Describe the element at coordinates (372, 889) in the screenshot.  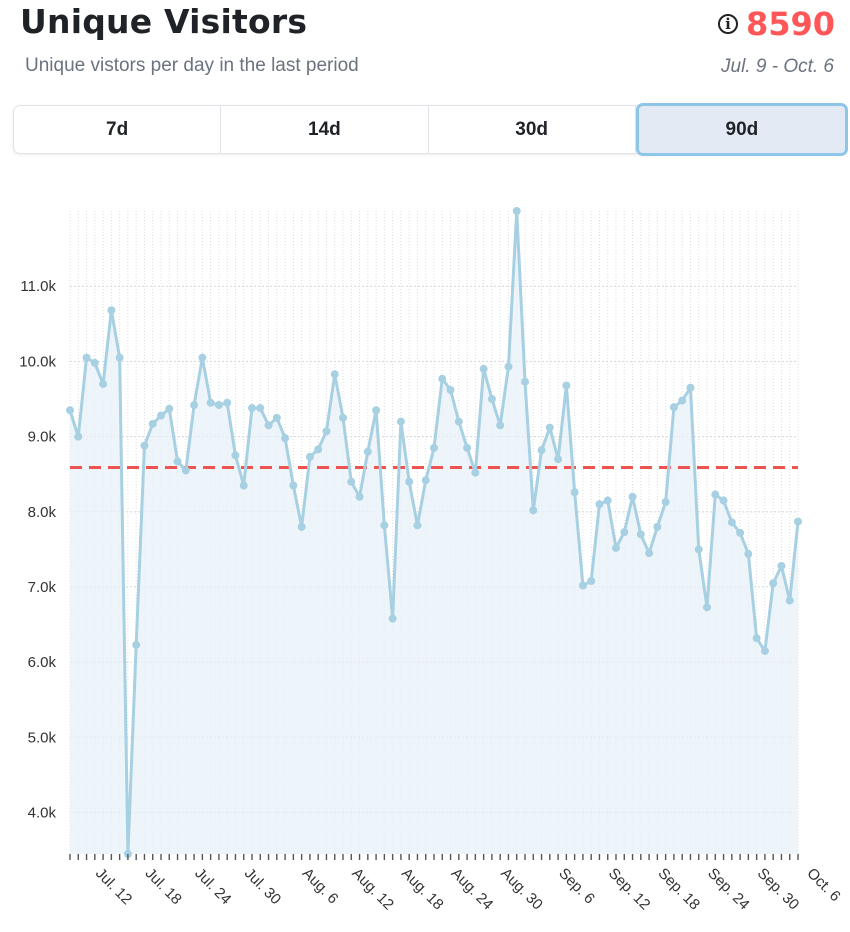
I see `x-tick-label: Aug. 12` at that location.